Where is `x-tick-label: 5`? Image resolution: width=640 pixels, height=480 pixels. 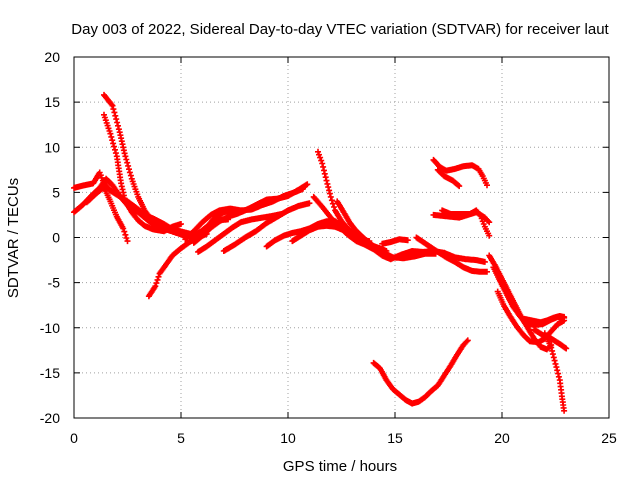
x-tick-label: 5 is located at coordinates (181, 438).